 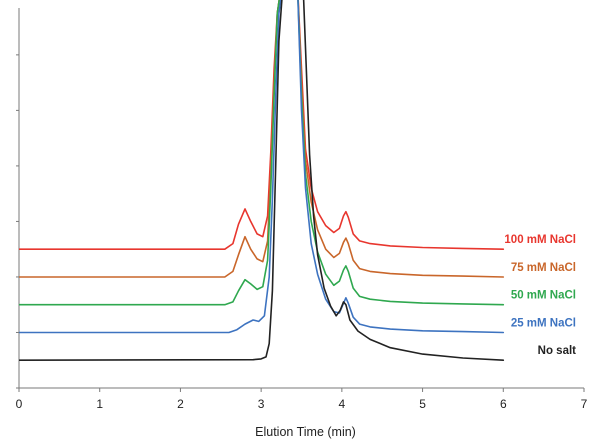 I want to click on x-axis: 0 1 2 3 4 5 6 7, so click(x=302, y=399).